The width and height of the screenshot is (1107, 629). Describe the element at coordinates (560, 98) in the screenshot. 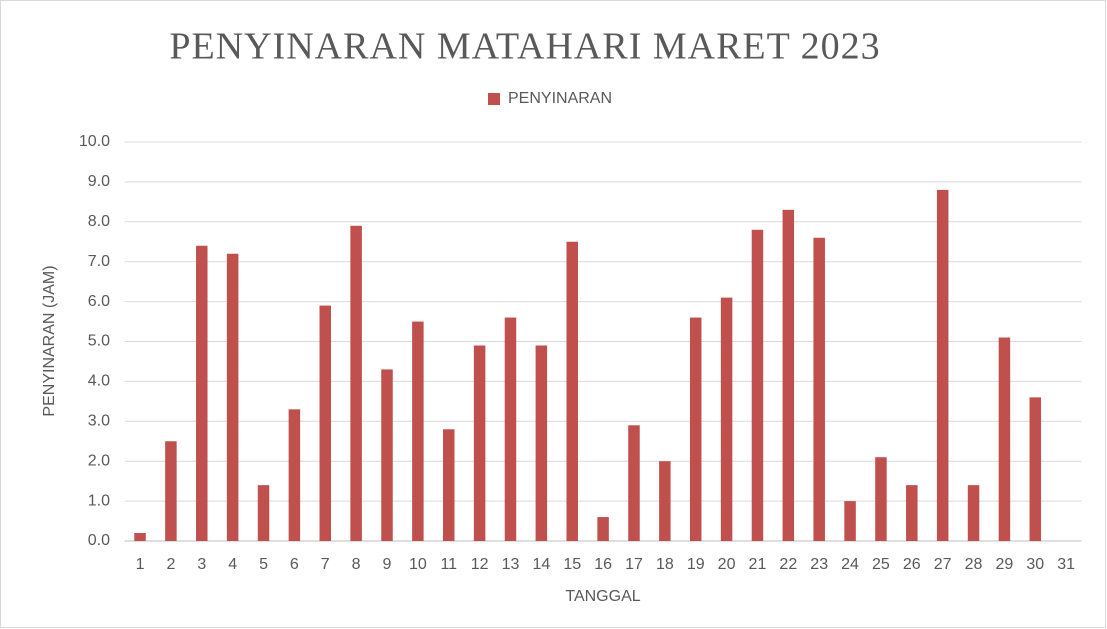

I see `legend-label: PENYINARAN` at that location.